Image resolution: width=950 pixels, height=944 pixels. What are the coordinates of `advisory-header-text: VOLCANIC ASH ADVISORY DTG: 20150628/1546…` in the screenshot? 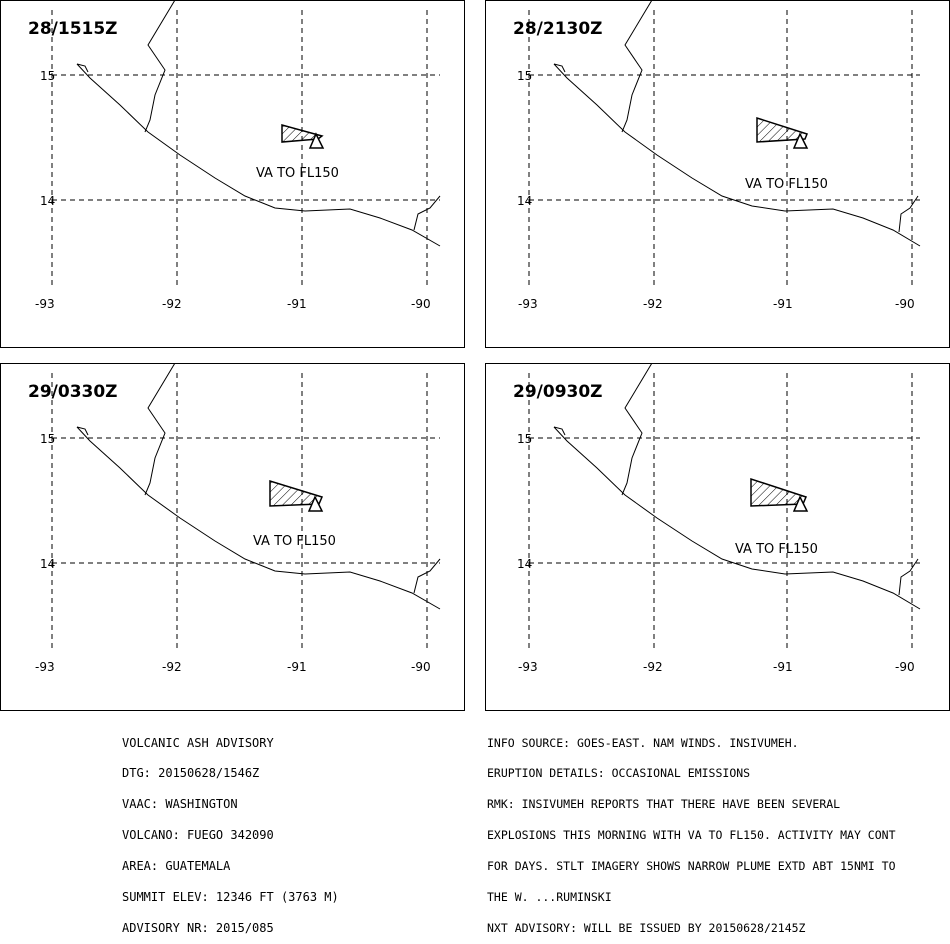 It's located at (230, 830).